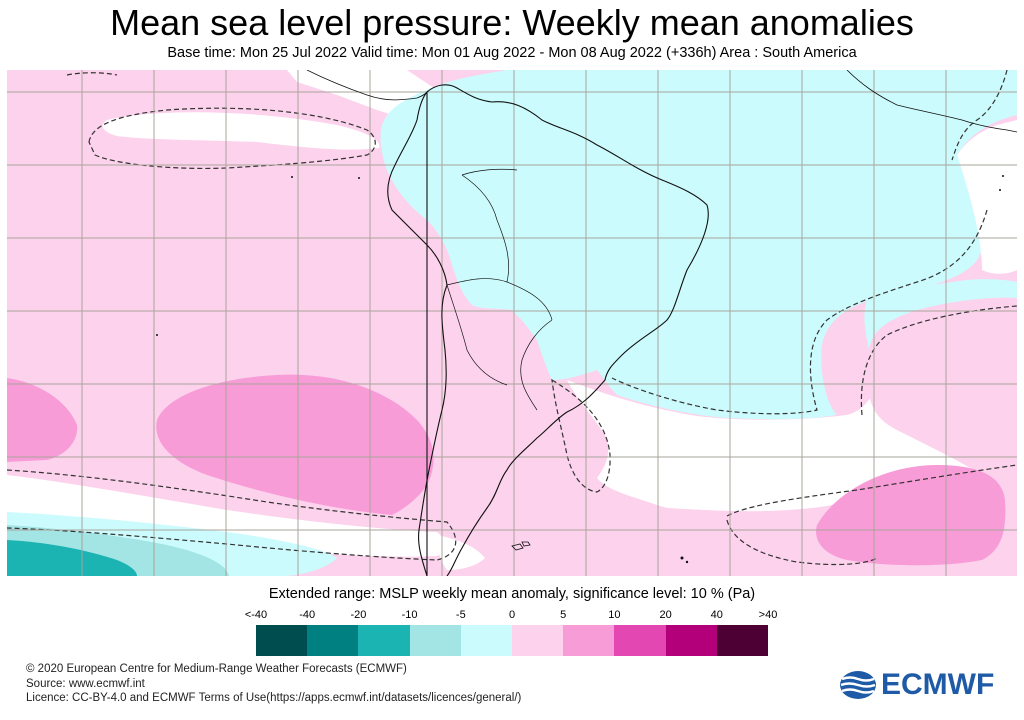 This screenshot has height=720, width=1024. Describe the element at coordinates (931, 101) in the screenshot. I see `africa-coastline` at that location.